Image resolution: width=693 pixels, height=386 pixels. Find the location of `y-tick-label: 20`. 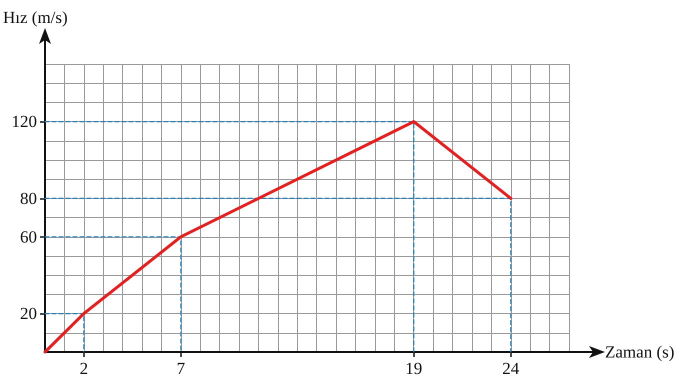

y-tick-label: 20 is located at coordinates (28, 314).